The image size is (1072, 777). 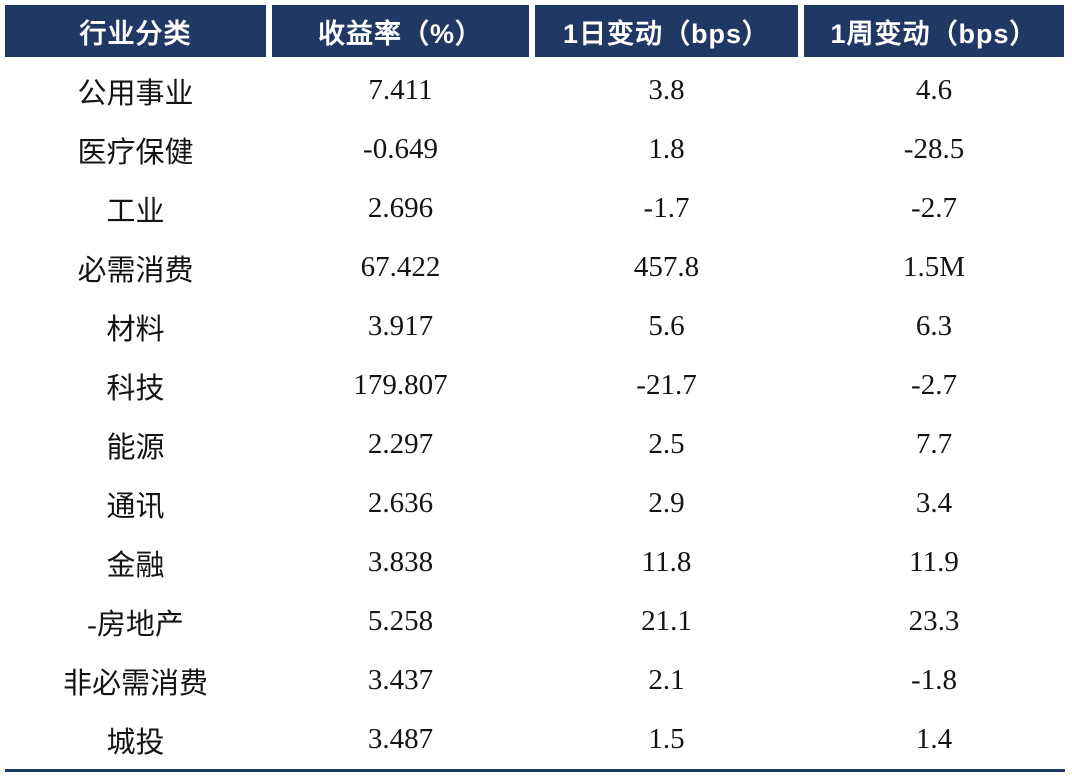 I want to click on cell-1d-change: 1.8, so click(x=666, y=149).